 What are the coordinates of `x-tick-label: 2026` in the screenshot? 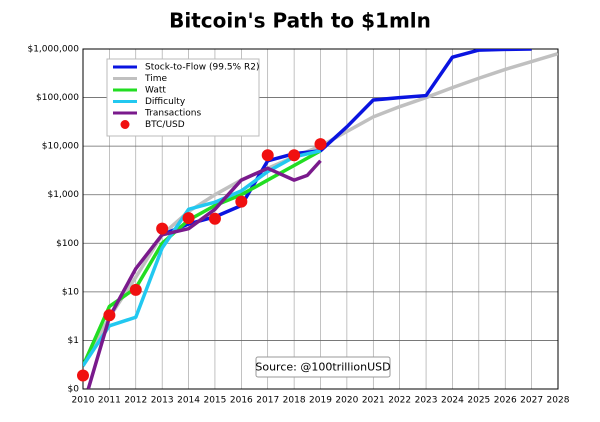 It's located at (505, 401).